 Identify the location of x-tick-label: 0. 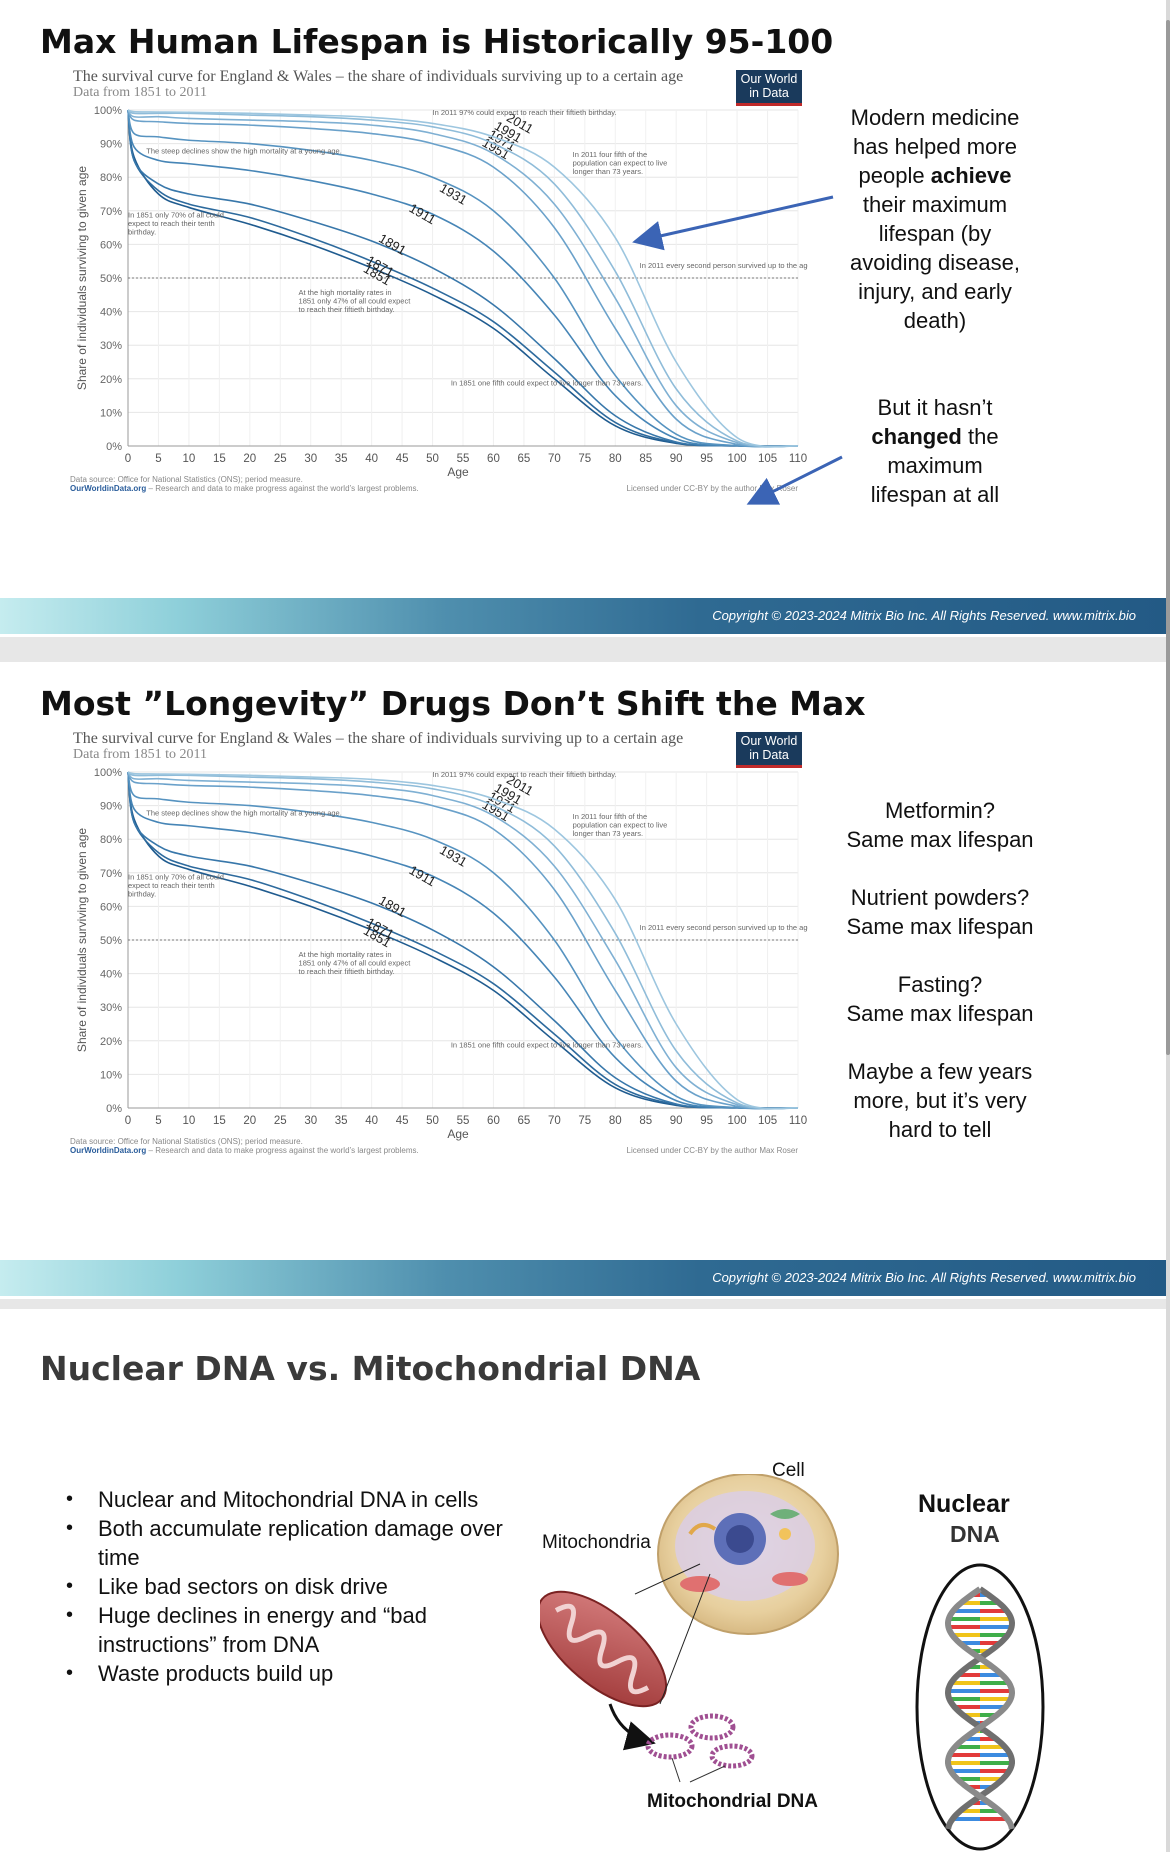
(128, 459).